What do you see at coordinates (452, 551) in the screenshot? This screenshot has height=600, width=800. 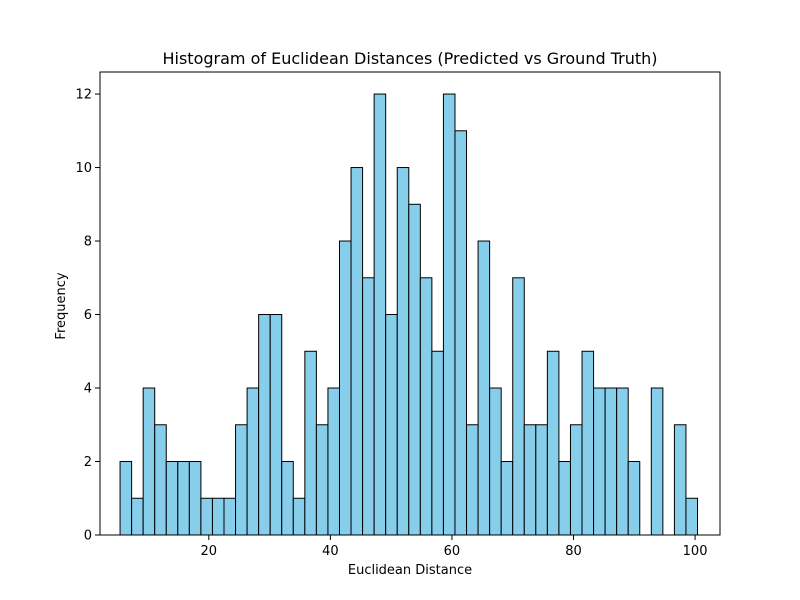 I see `x-tick-label: 60` at bounding box center [452, 551].